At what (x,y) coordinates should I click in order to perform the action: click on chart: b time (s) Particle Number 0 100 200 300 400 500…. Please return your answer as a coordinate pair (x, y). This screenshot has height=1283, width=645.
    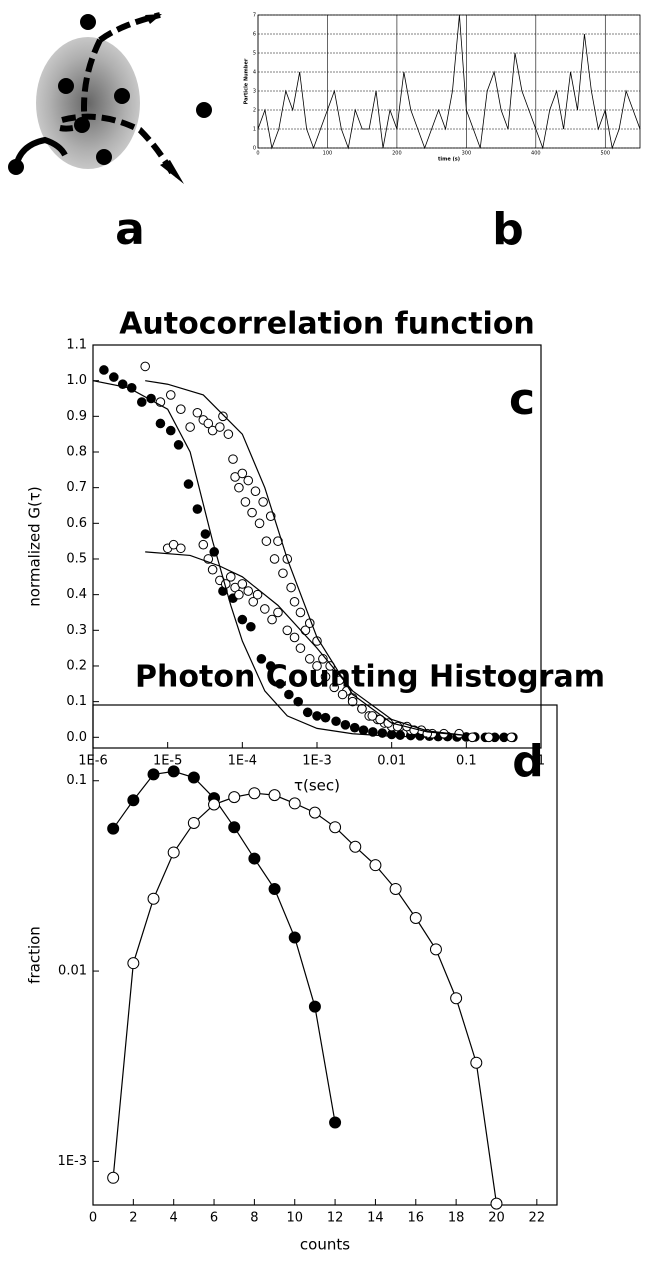
    Looking at the image, I should click on (442, 134).